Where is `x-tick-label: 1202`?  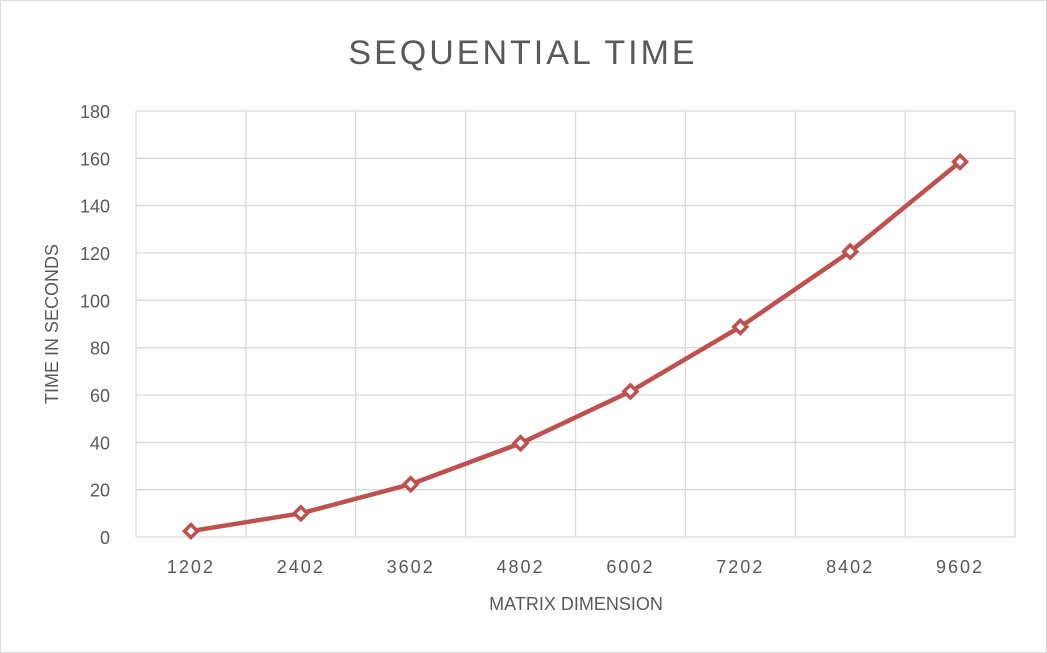
x-tick-label: 1202 is located at coordinates (191, 567).